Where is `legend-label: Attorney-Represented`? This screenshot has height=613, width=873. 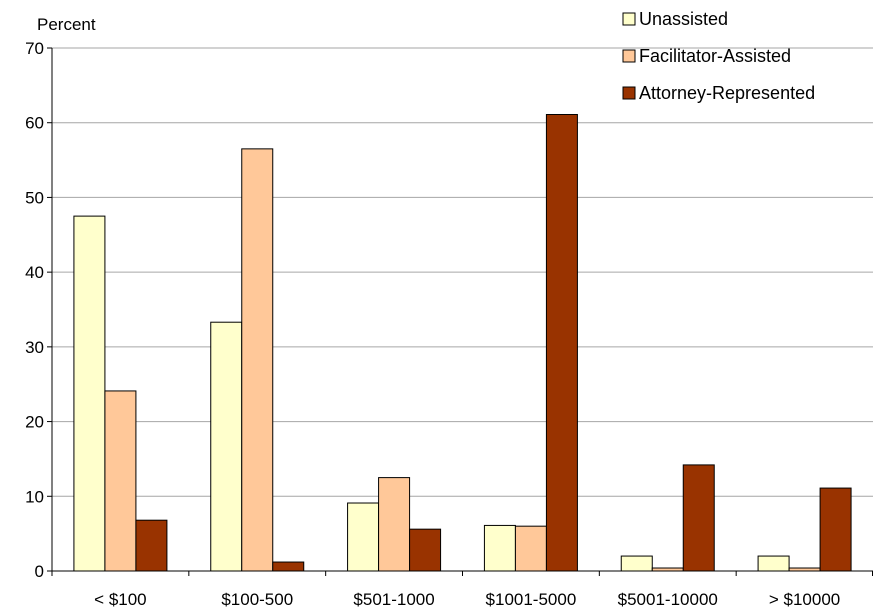
legend-label: Attorney-Represented is located at coordinates (727, 93).